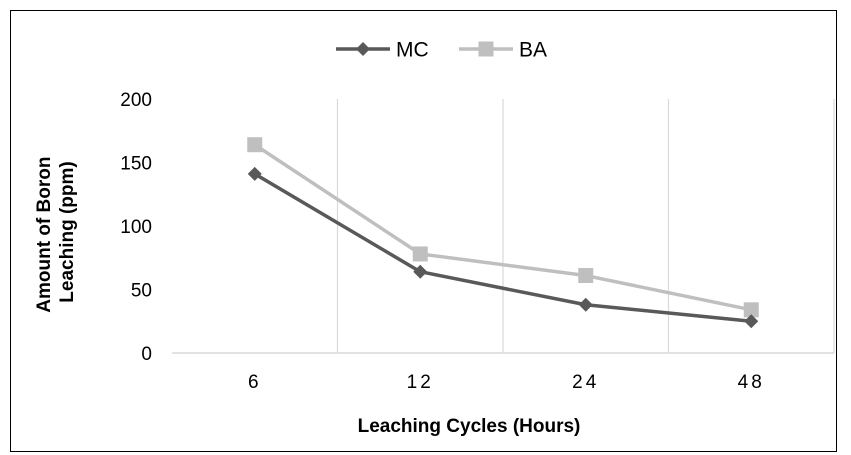 Image resolution: width=851 pixels, height=455 pixels. I want to click on y-tick-labels: 0 50 100 150 200, so click(136, 227).